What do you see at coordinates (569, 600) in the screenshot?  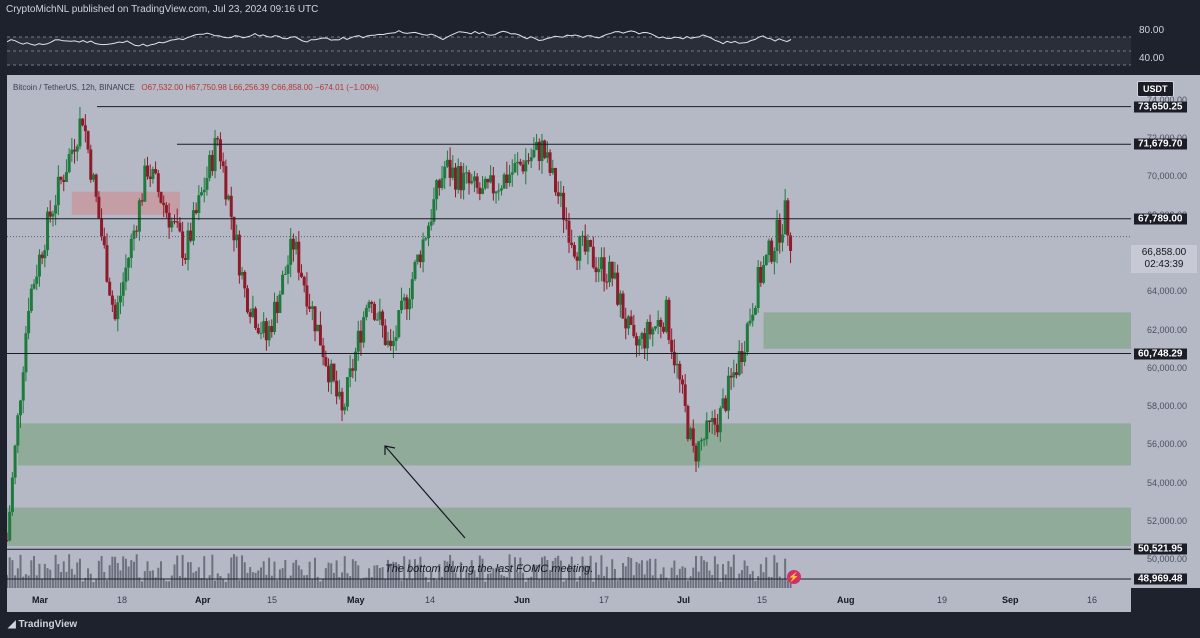 I see `time-axis: Mar 18 Apr 15 May 14 Jun 17 Jul 15 Aug 19 Sep 16` at bounding box center [569, 600].